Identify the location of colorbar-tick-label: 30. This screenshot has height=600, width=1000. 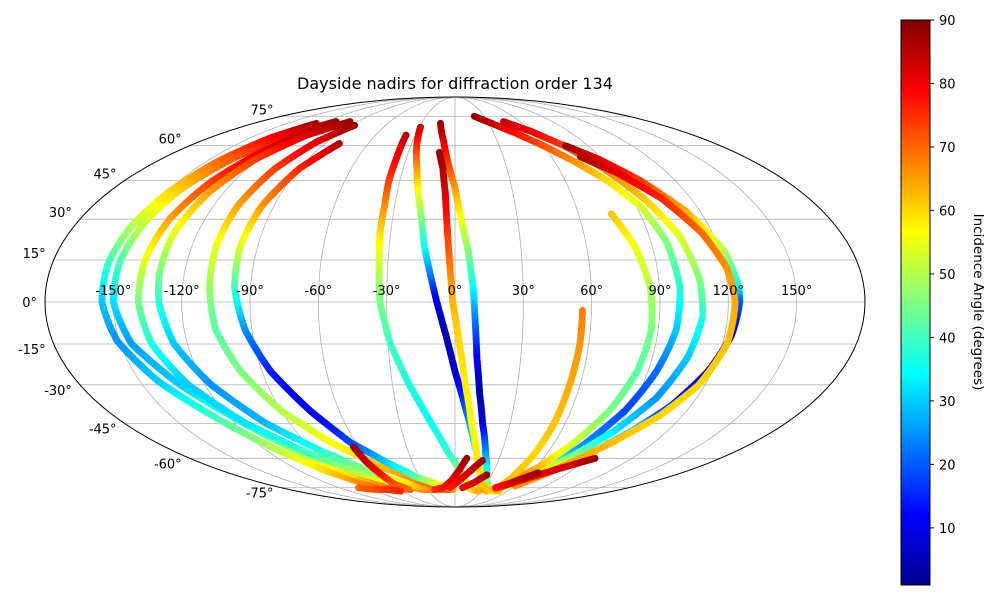
(947, 402).